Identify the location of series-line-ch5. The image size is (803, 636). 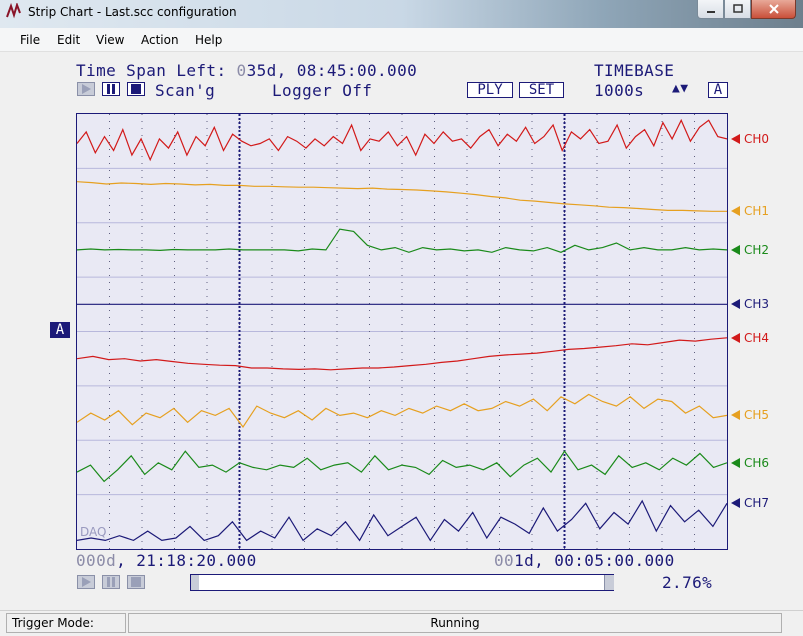
(402, 411).